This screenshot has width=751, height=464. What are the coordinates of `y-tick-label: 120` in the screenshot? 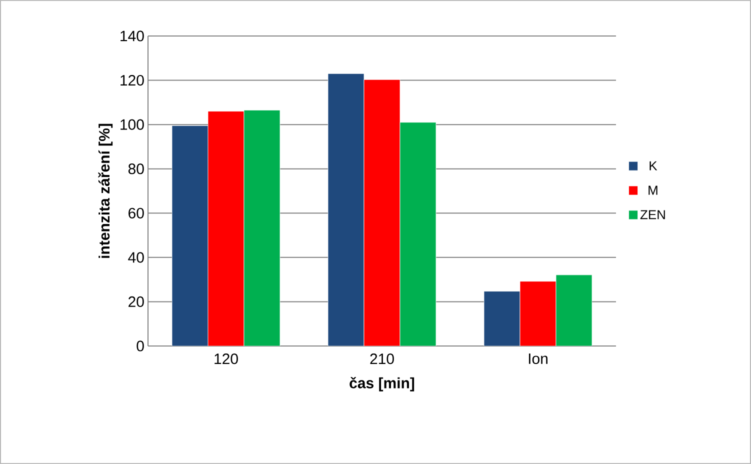 It's located at (132, 80).